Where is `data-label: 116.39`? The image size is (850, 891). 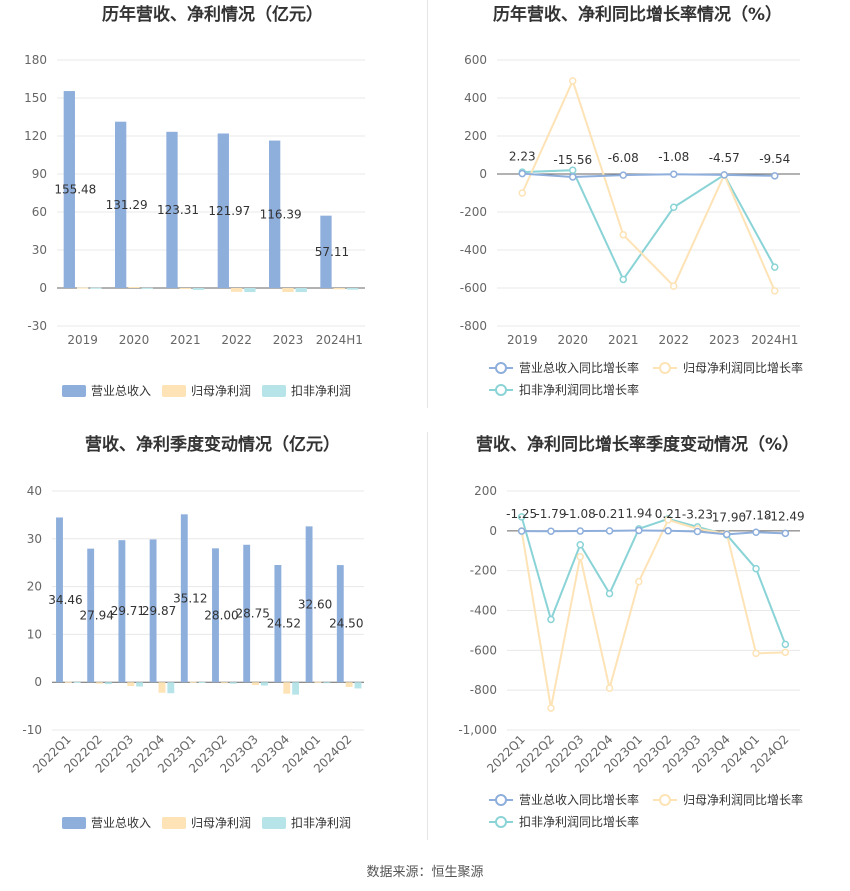
data-label: 116.39 is located at coordinates (281, 214).